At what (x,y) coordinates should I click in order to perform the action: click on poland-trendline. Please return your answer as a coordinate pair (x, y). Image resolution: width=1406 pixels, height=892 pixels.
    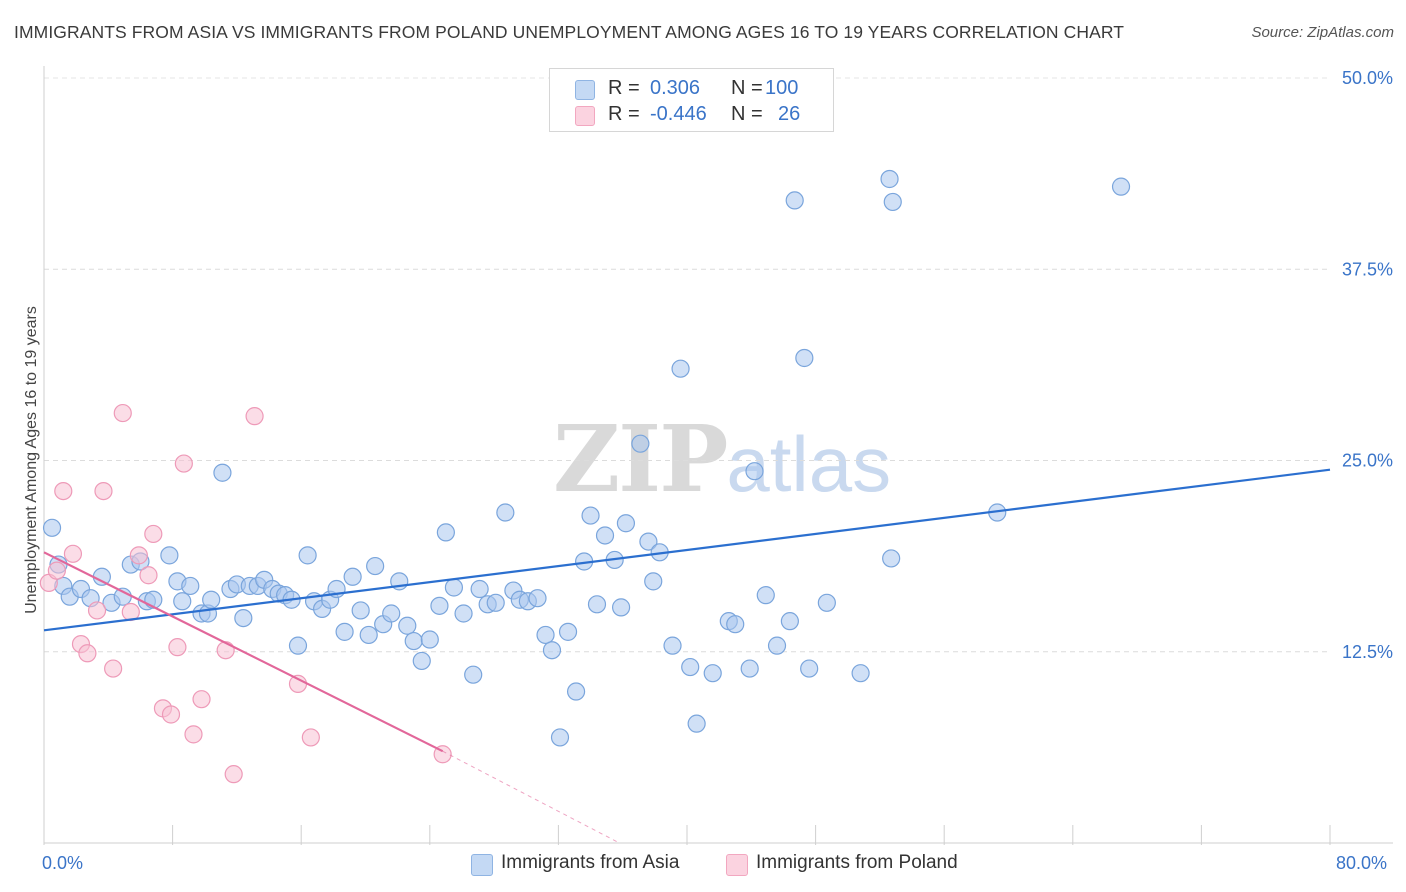
    Looking at the image, I should click on (243, 652).